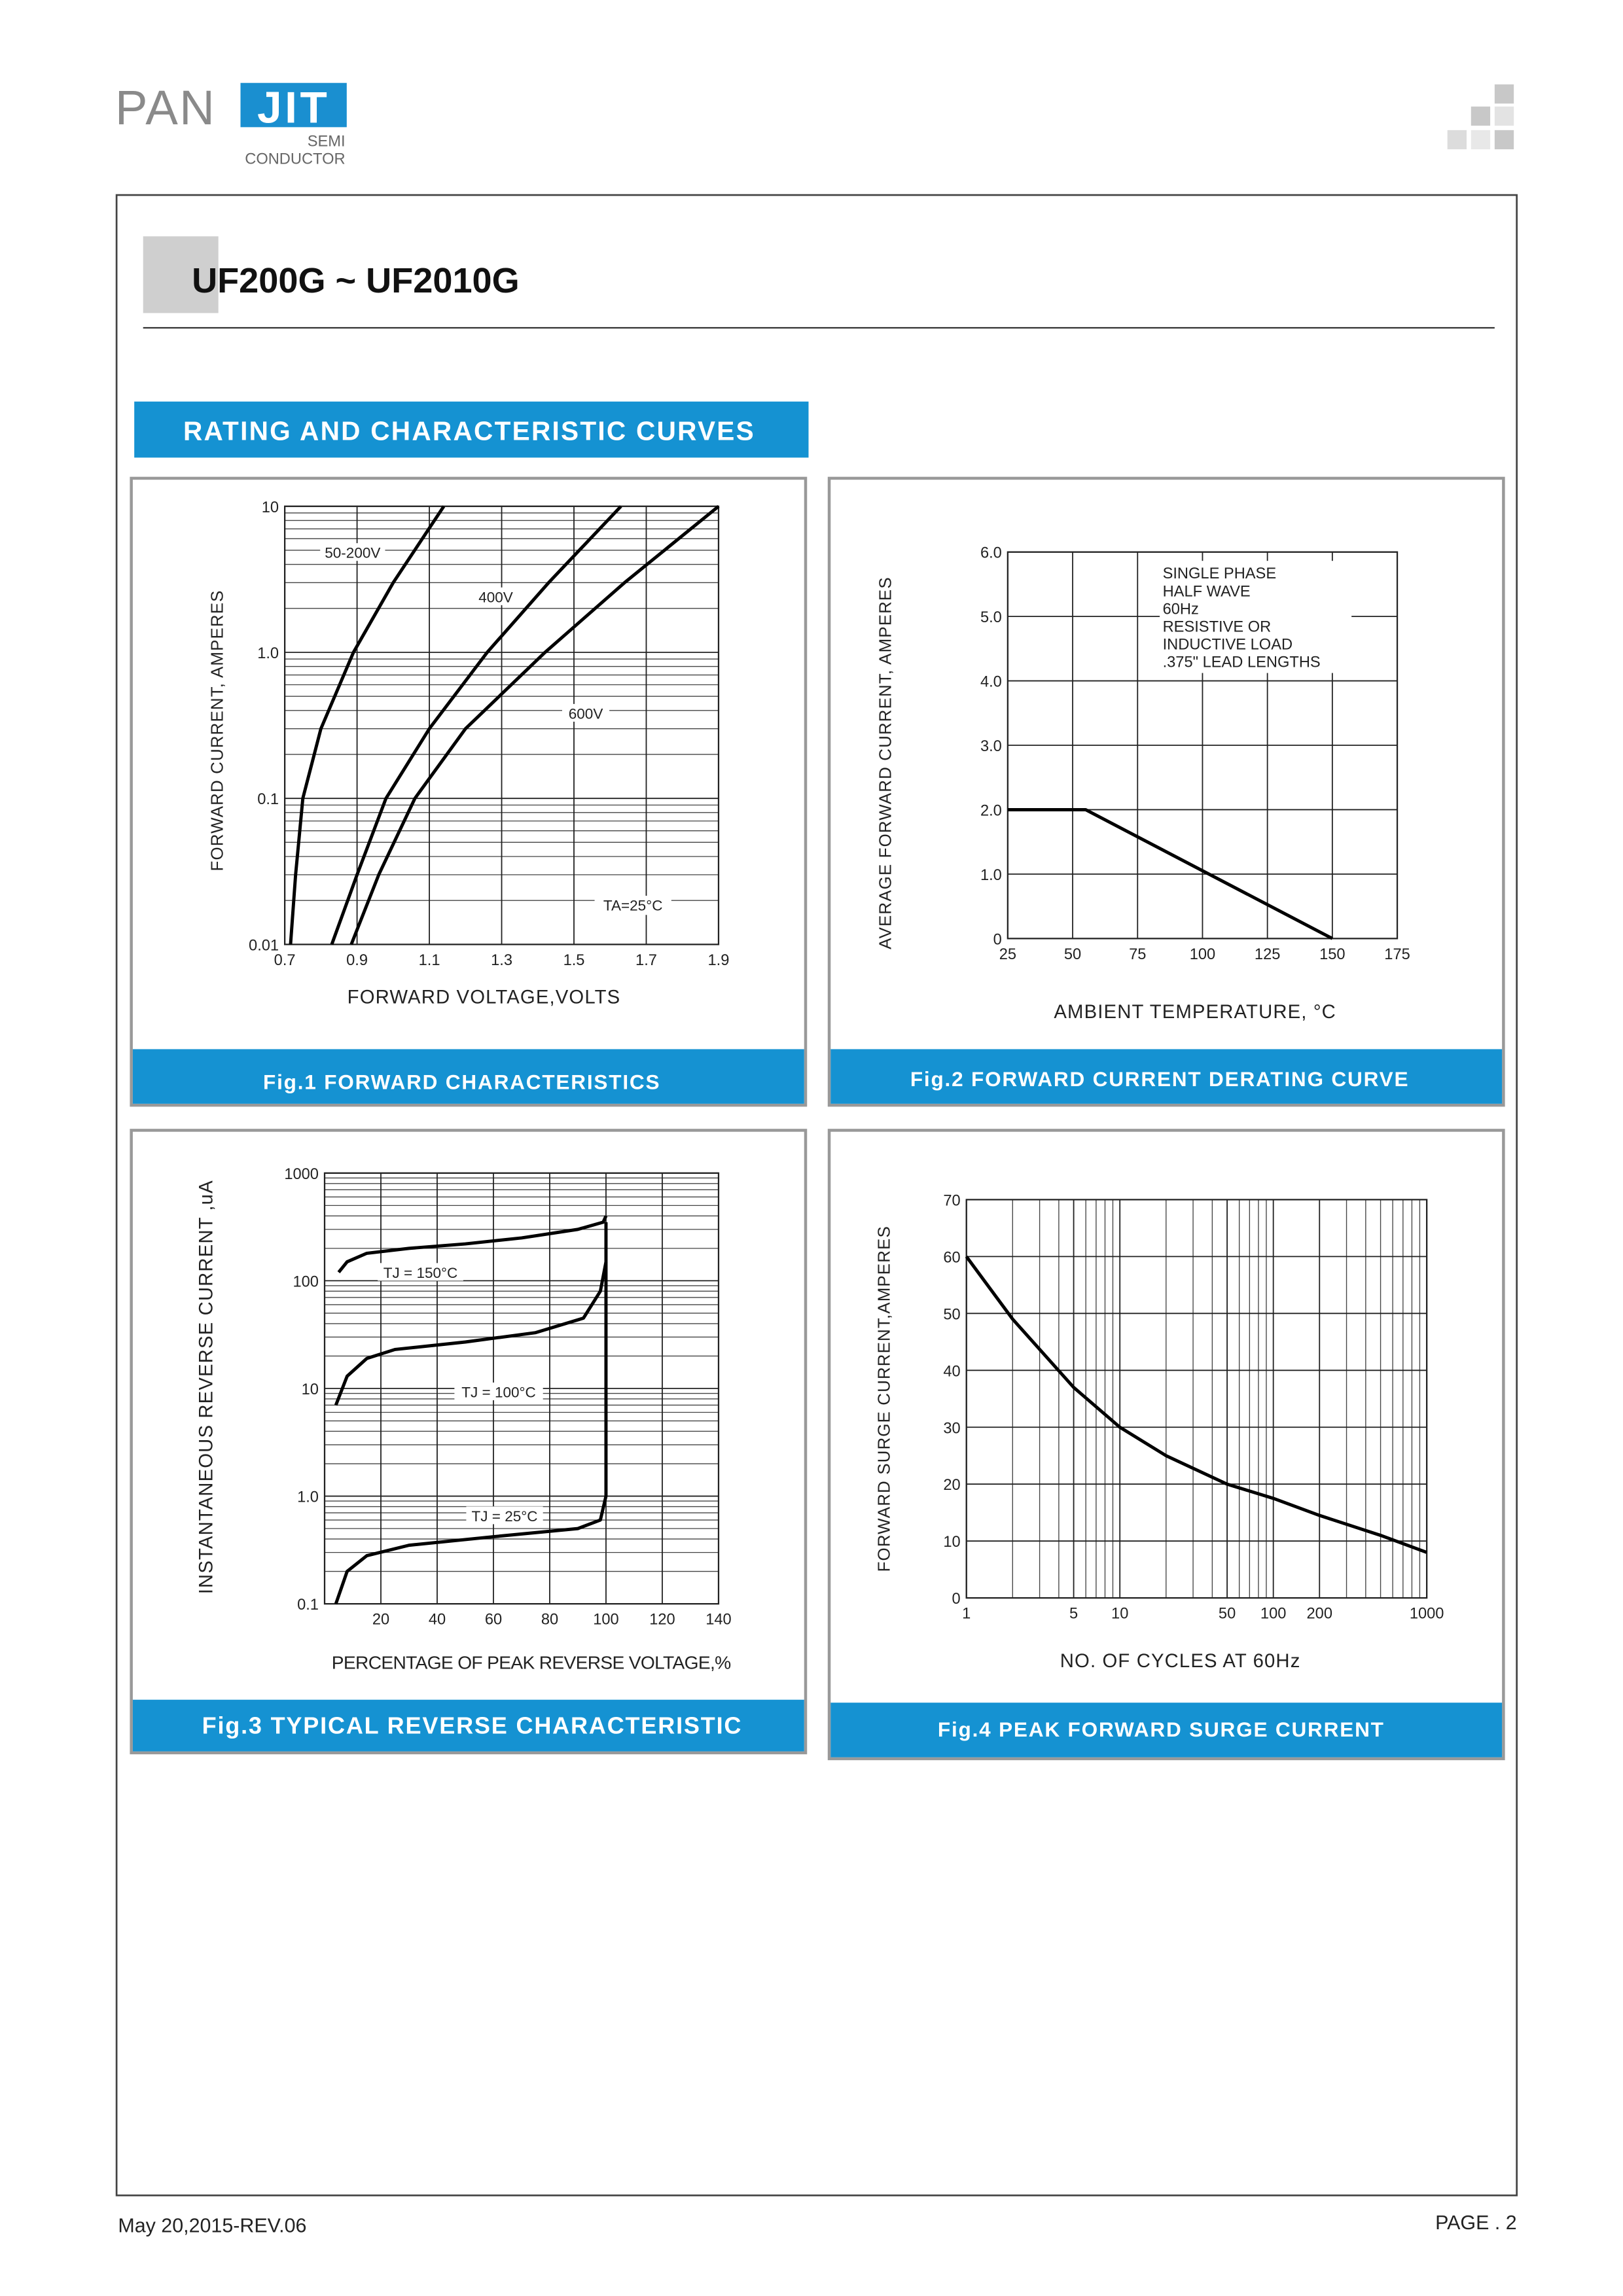 This screenshot has width=1623, height=2296. I want to click on series-label: TJ = 150°C, so click(420, 1273).